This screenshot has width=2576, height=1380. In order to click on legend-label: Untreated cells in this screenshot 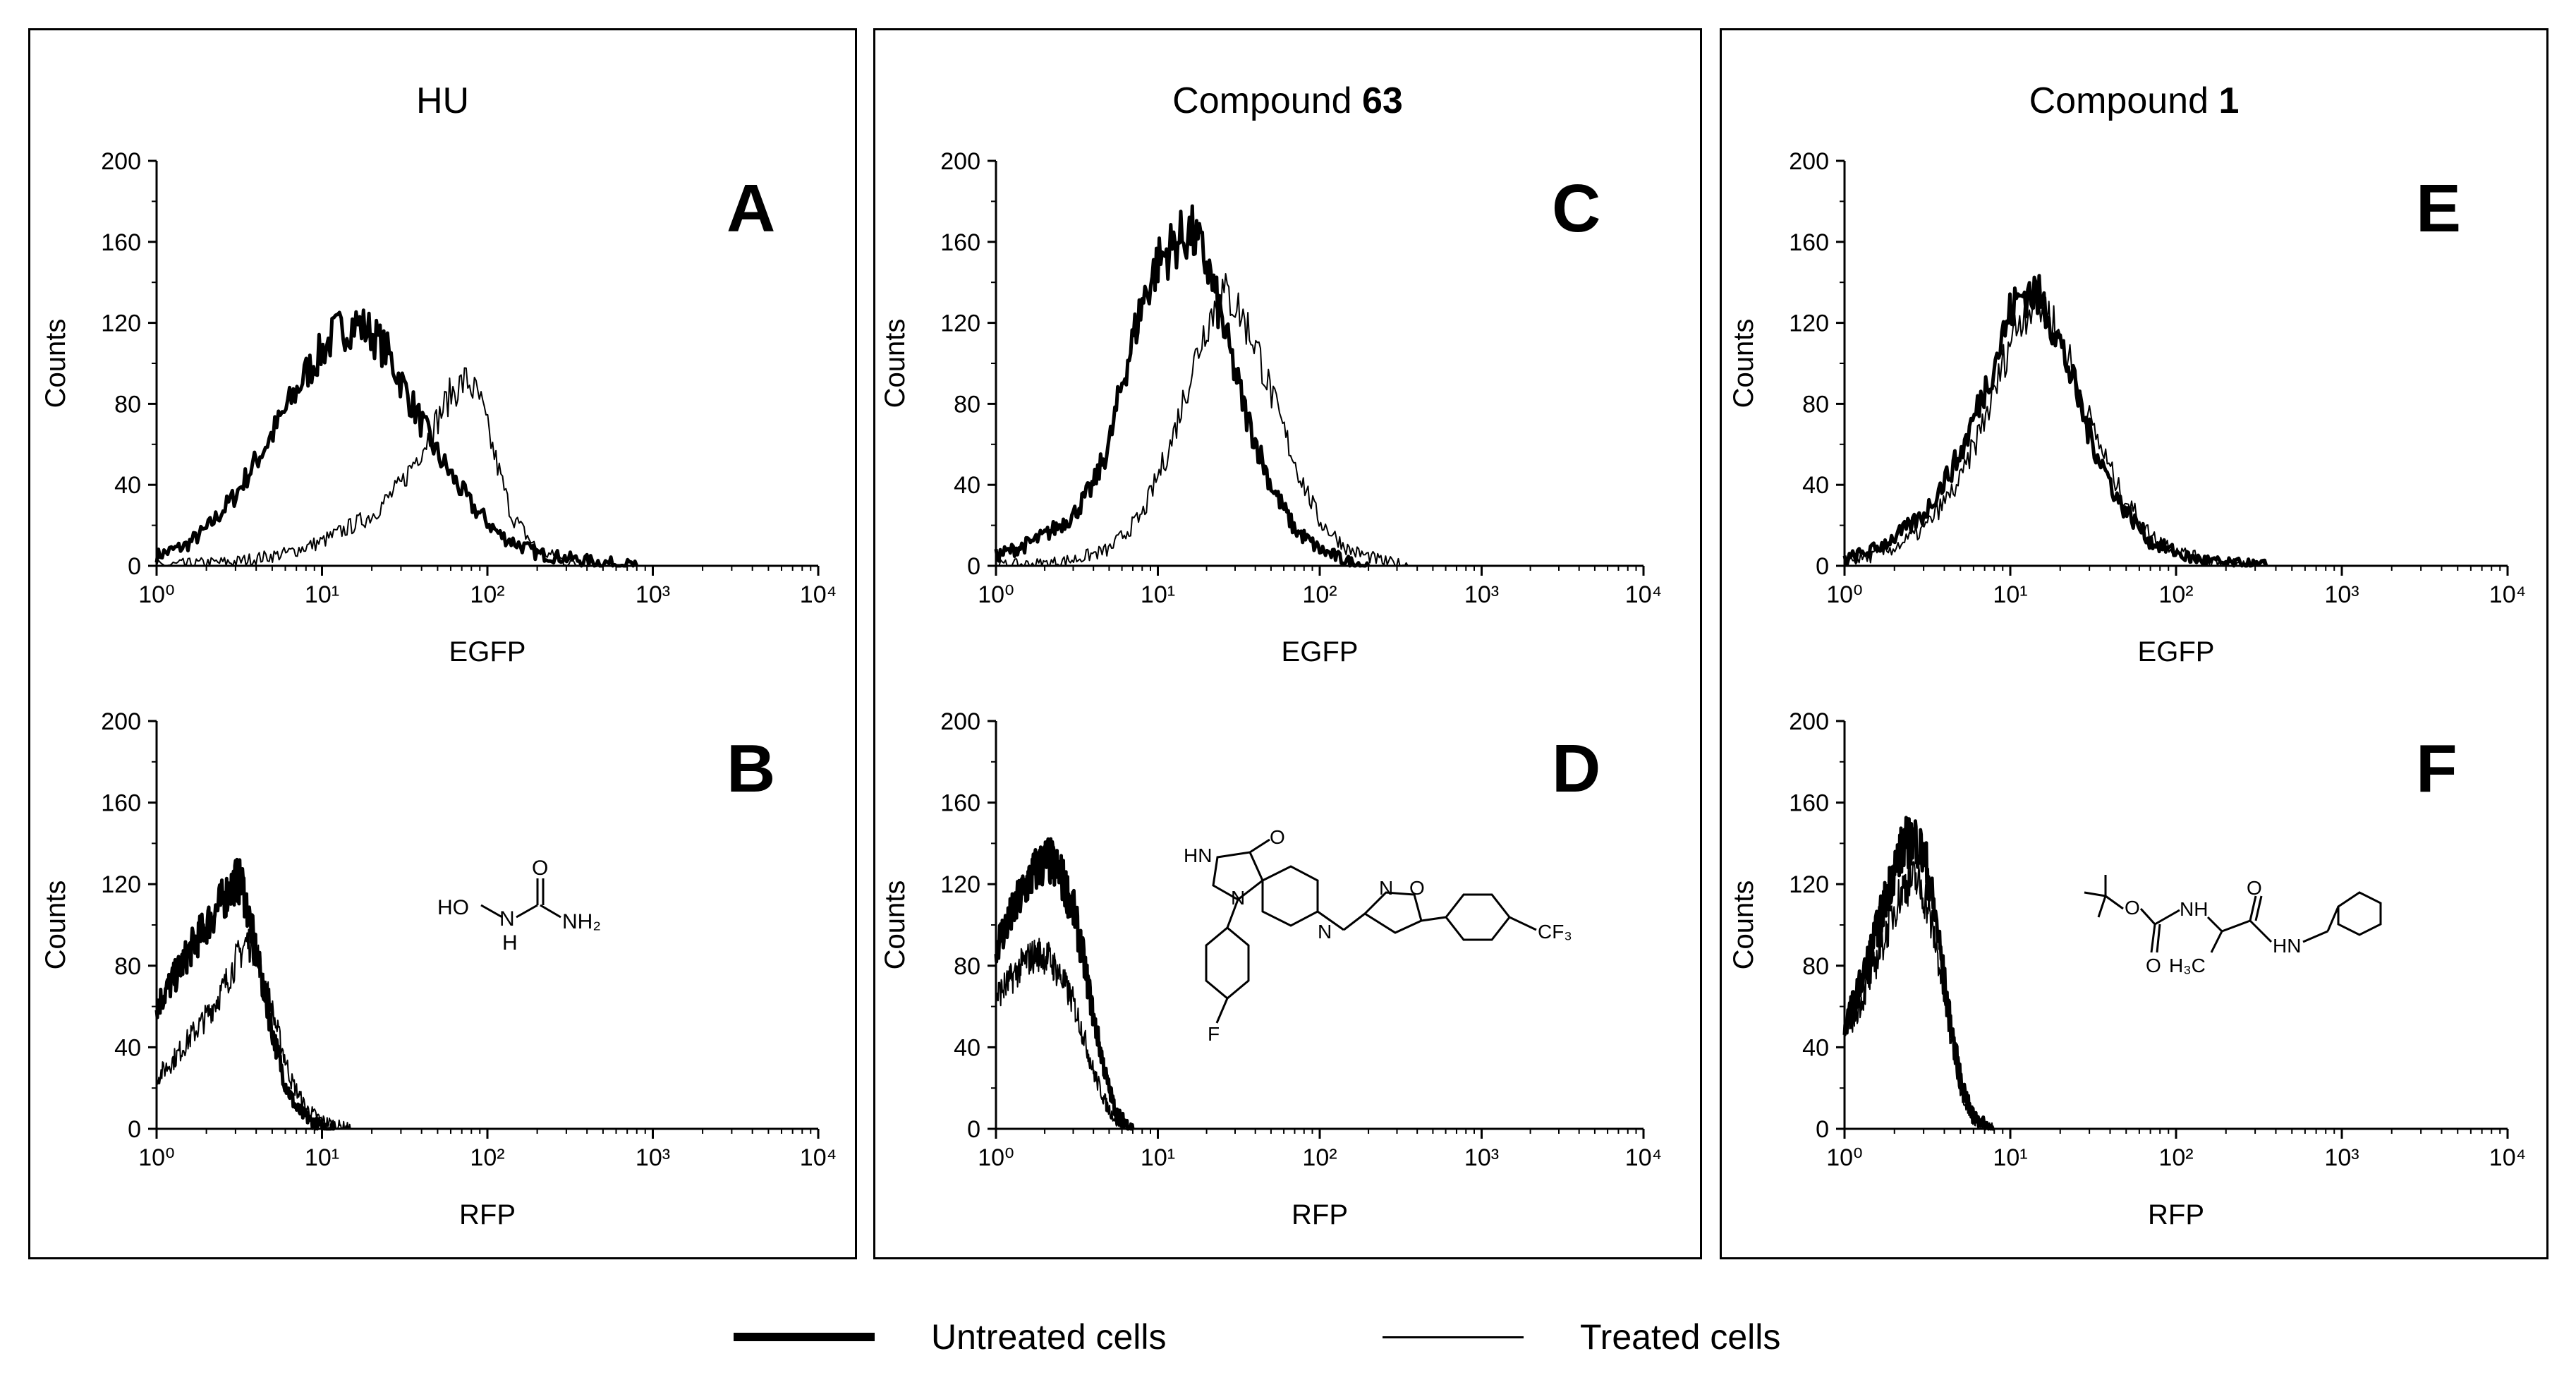, I will do `click(1049, 1337)`.